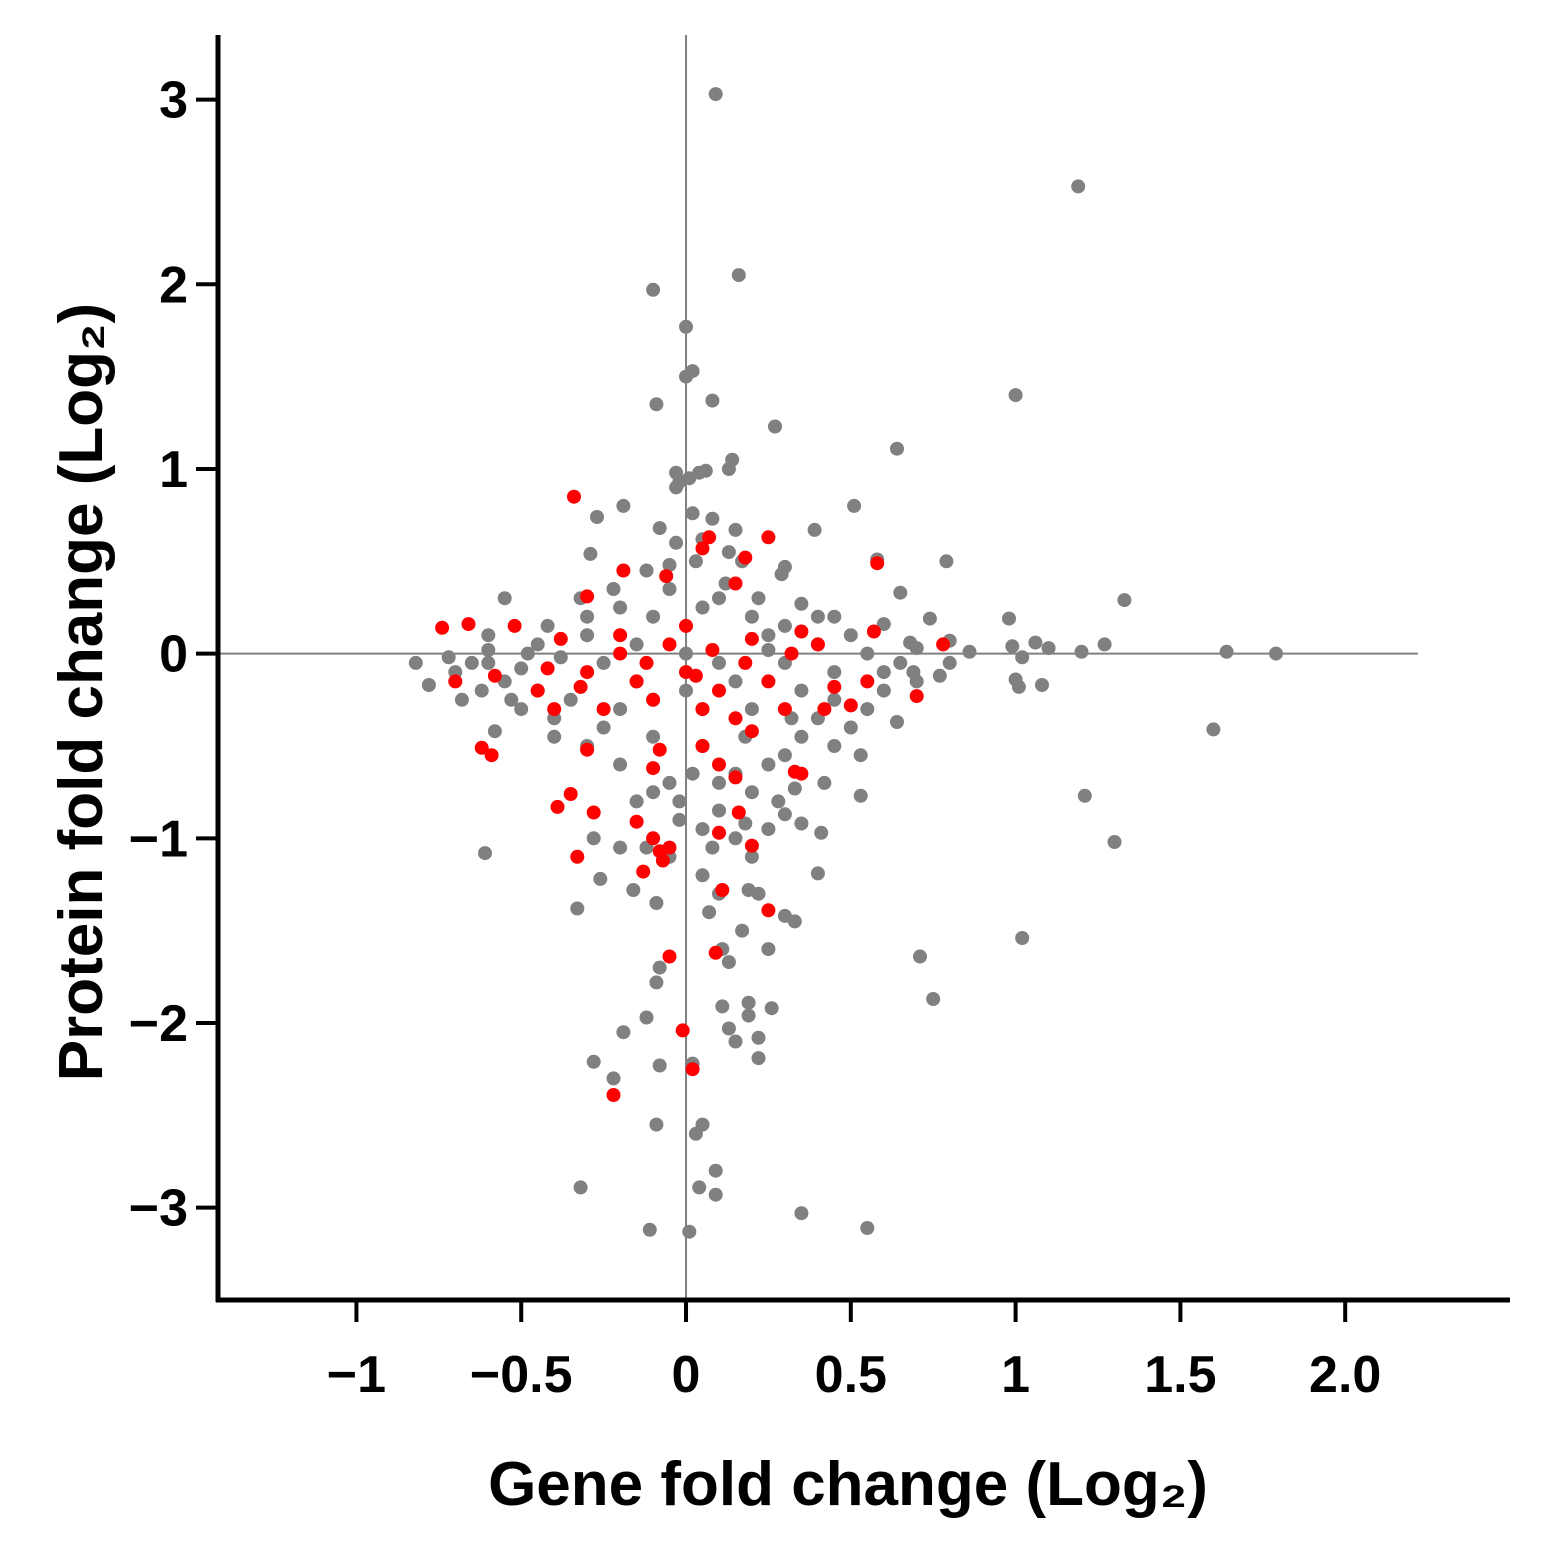 This screenshot has height=1560, width=1542. Describe the element at coordinates (158, 1024) in the screenshot. I see `y-tick-label-1: −2` at that location.